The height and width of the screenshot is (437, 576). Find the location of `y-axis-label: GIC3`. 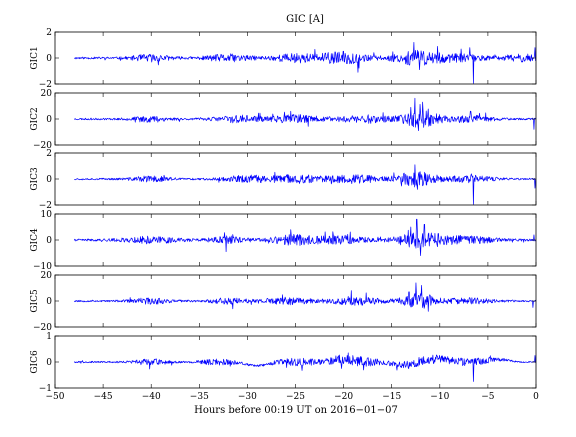

y-axis-label: GIC3 is located at coordinates (35, 179).